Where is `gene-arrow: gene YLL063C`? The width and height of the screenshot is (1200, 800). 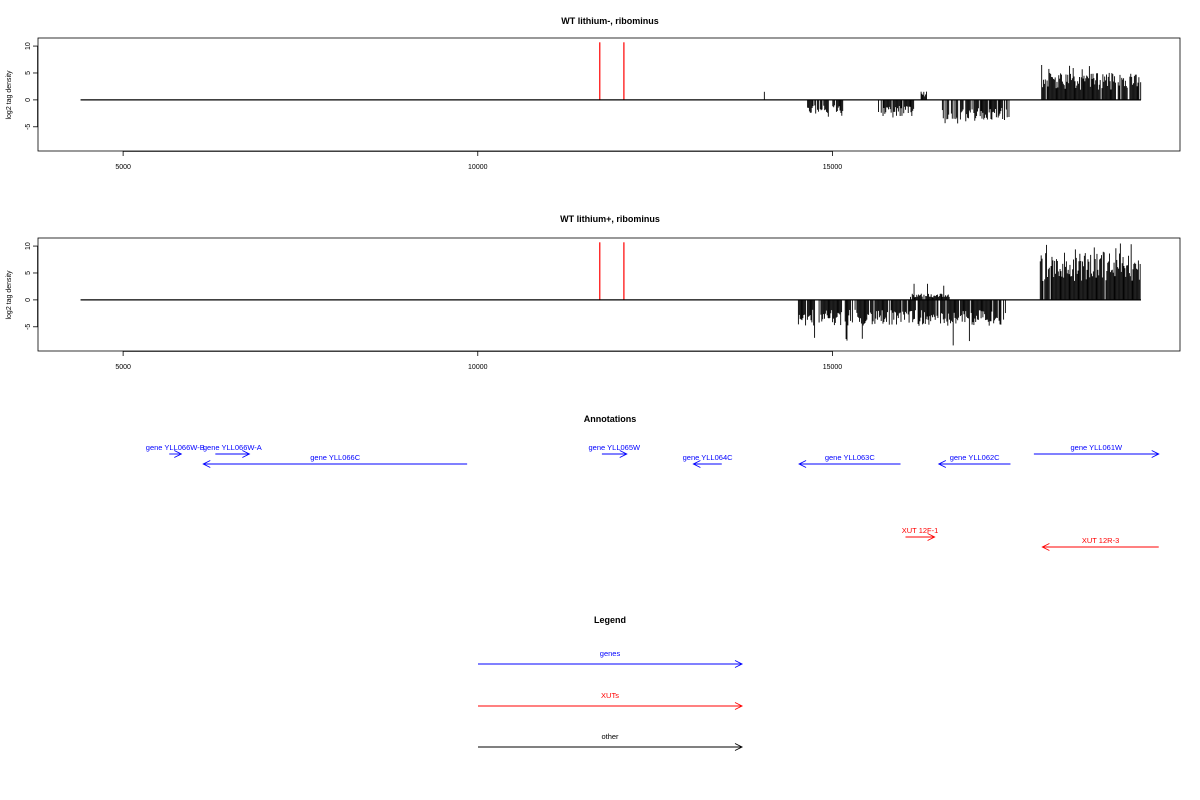 gene-arrow: gene YLL063C is located at coordinates (849, 460).